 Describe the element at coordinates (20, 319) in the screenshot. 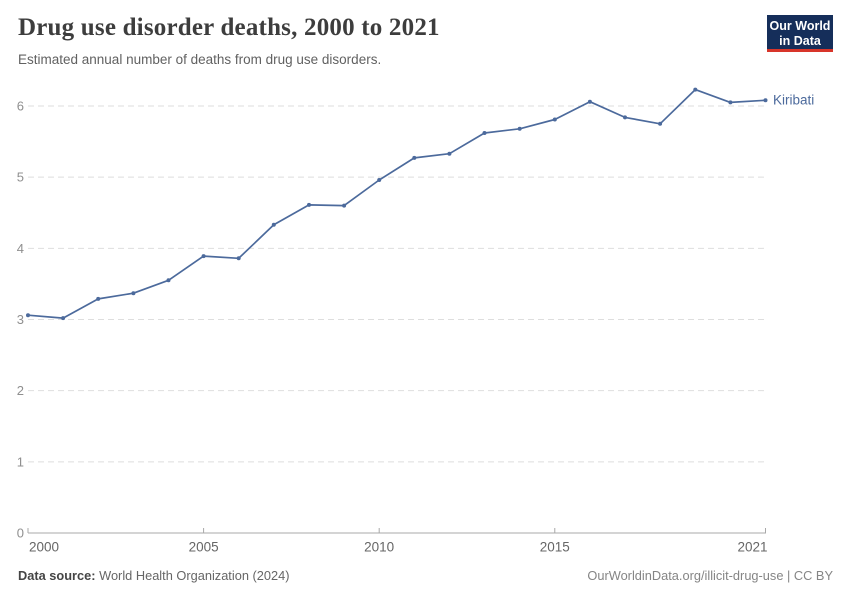

I see `y-tick-label-3: 3` at that location.